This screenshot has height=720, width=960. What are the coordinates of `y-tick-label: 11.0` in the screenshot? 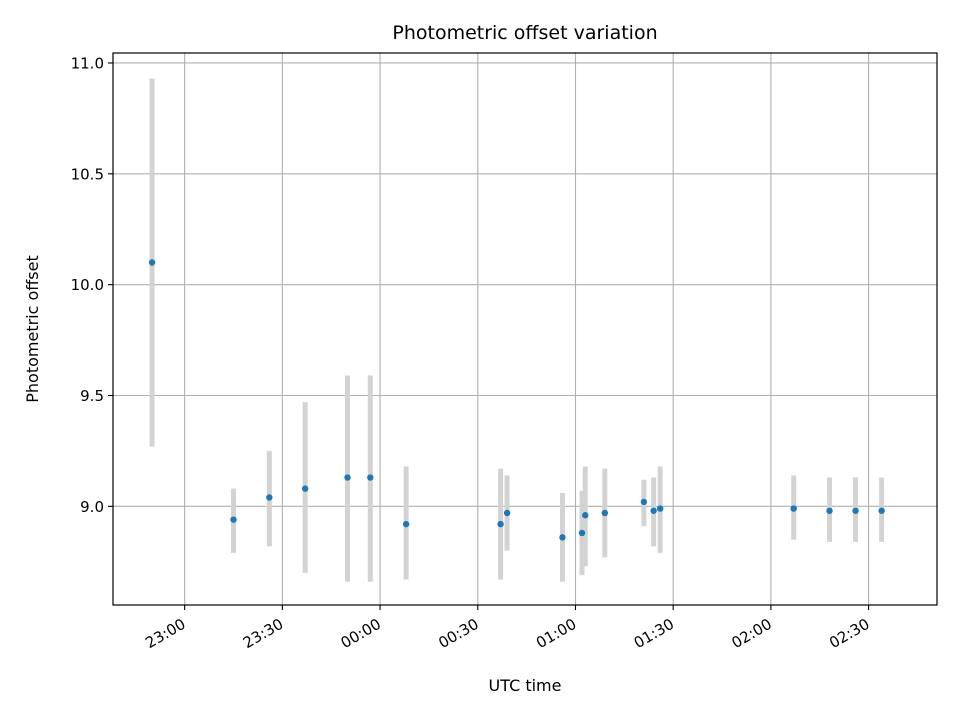 It's located at (87, 63).